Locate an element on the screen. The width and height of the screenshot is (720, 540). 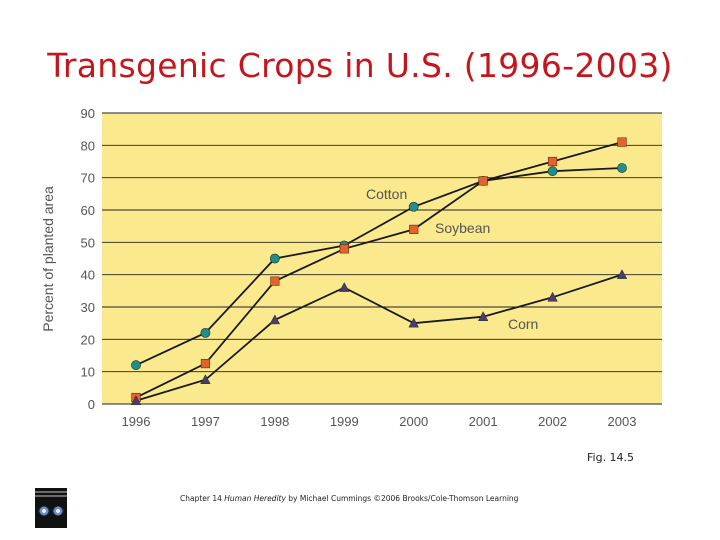
cotton-series-label: Cotton is located at coordinates (386, 194).